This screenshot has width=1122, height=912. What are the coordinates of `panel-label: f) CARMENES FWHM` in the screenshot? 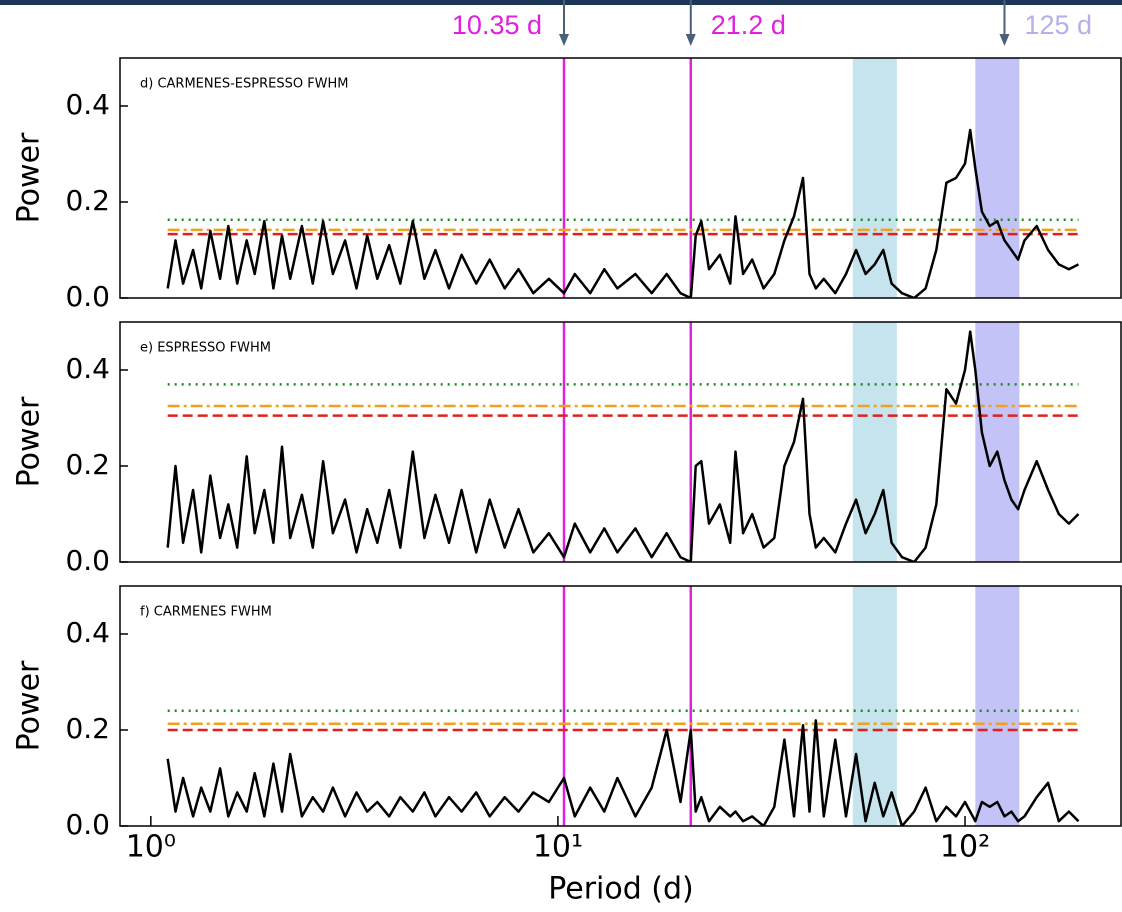 It's located at (206, 612).